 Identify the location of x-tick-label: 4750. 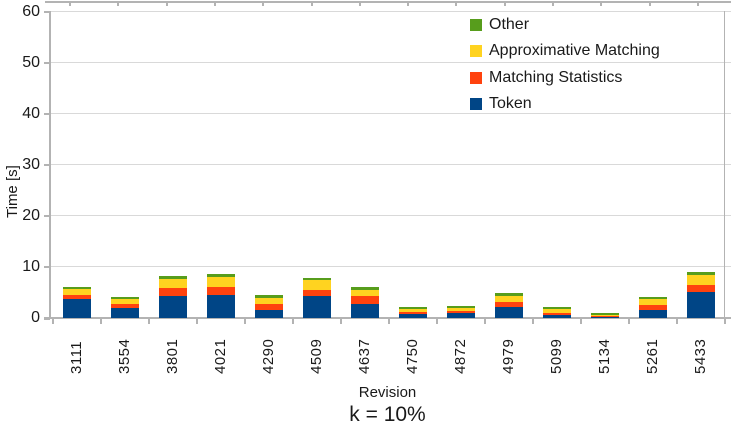
(412, 356).